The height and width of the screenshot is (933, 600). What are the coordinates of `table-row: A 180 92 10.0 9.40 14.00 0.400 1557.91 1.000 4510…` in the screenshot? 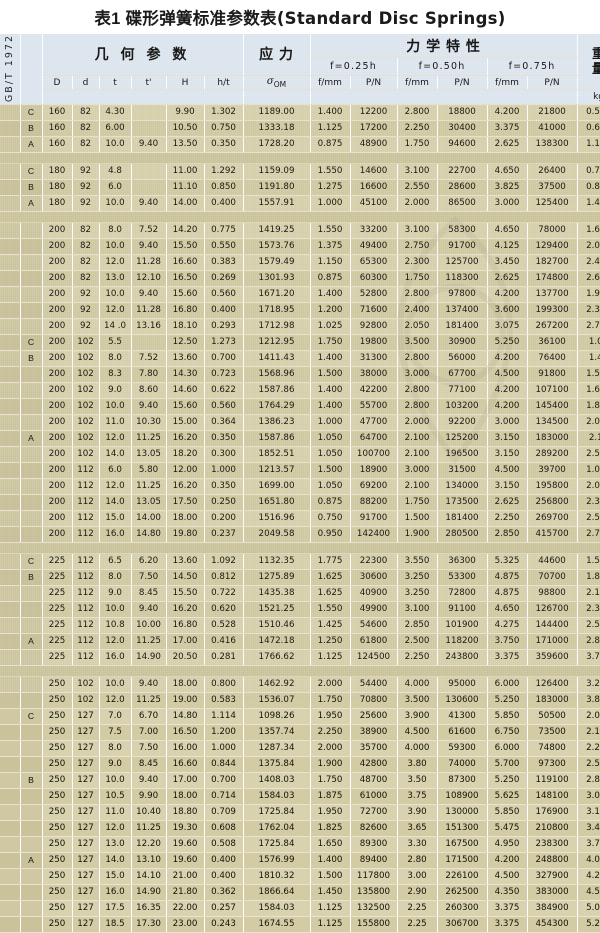 It's located at (300, 204).